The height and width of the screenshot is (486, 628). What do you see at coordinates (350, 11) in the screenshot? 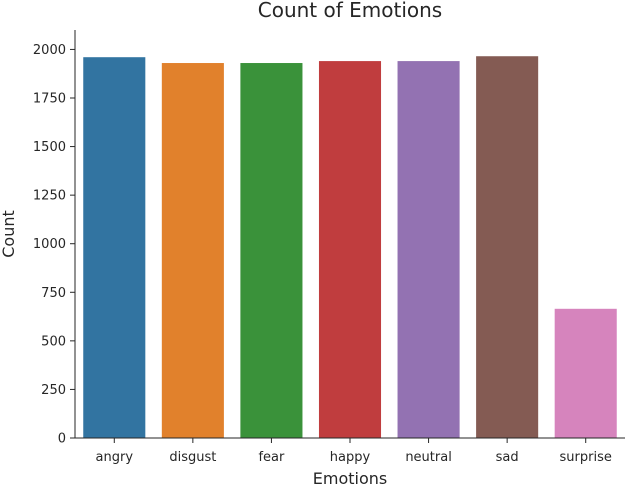
I see `chart-title: Count of Emotions` at bounding box center [350, 11].